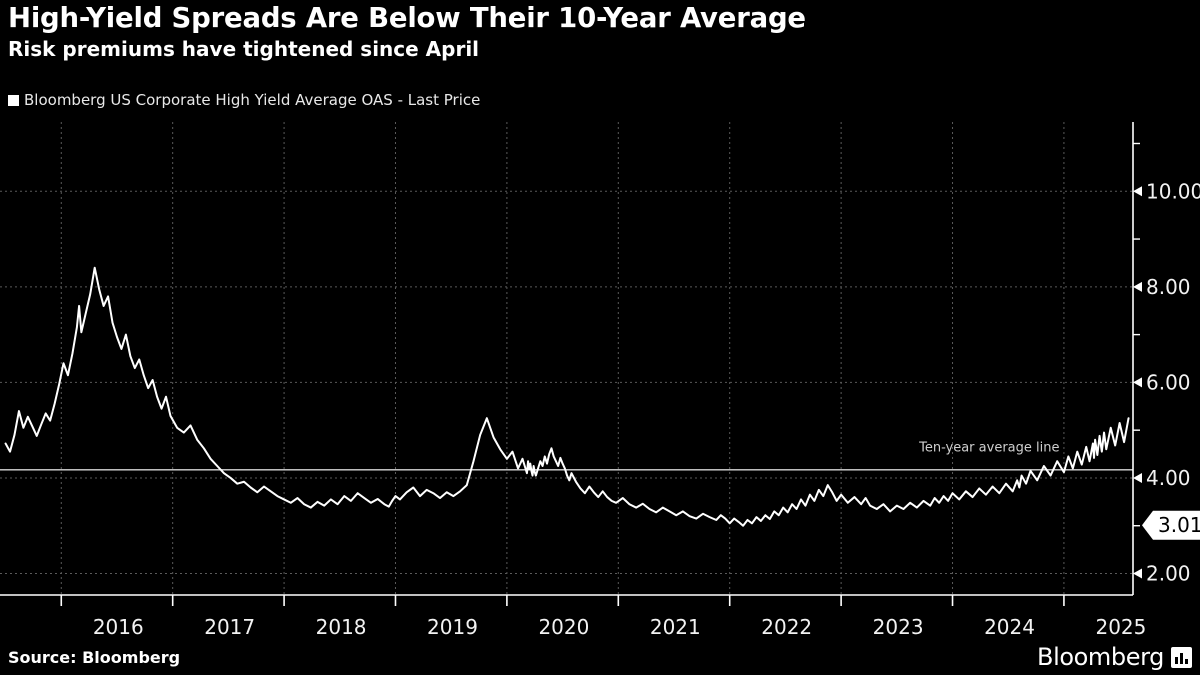 This screenshot has height=675, width=1200. Describe the element at coordinates (1181, 657) in the screenshot. I see `bloomberg-bars-icon` at that location.